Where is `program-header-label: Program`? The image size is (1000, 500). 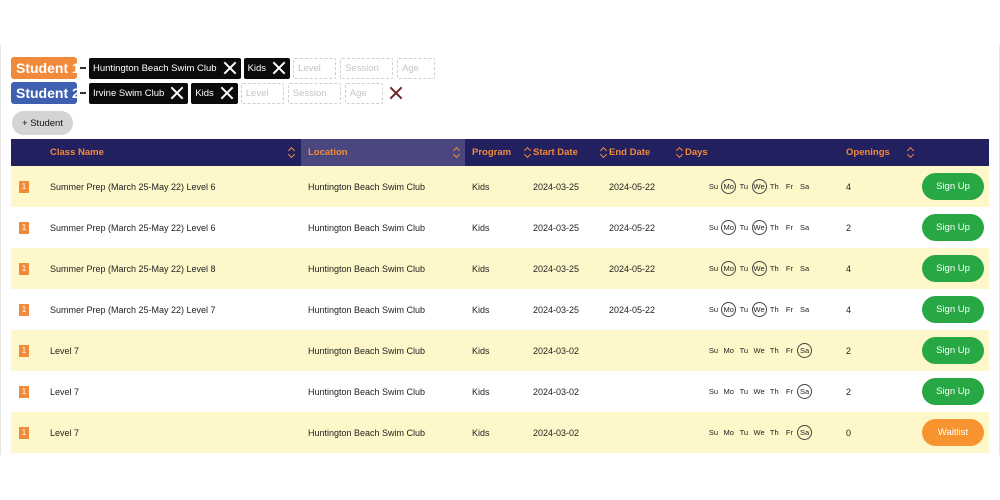 program-header-label: Program is located at coordinates (492, 152).